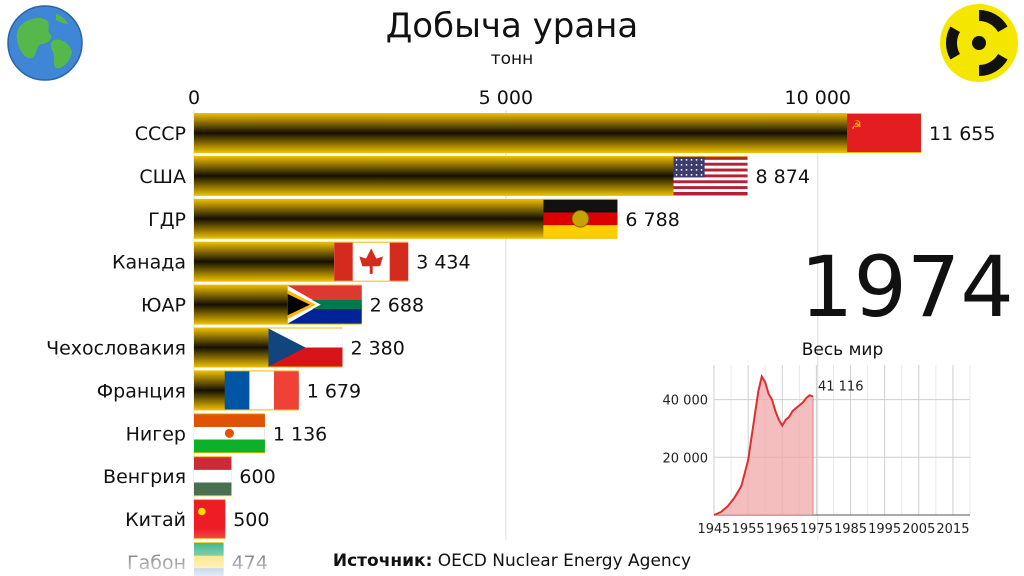  I want to click on world-last-value-label: 41 116, so click(841, 386).